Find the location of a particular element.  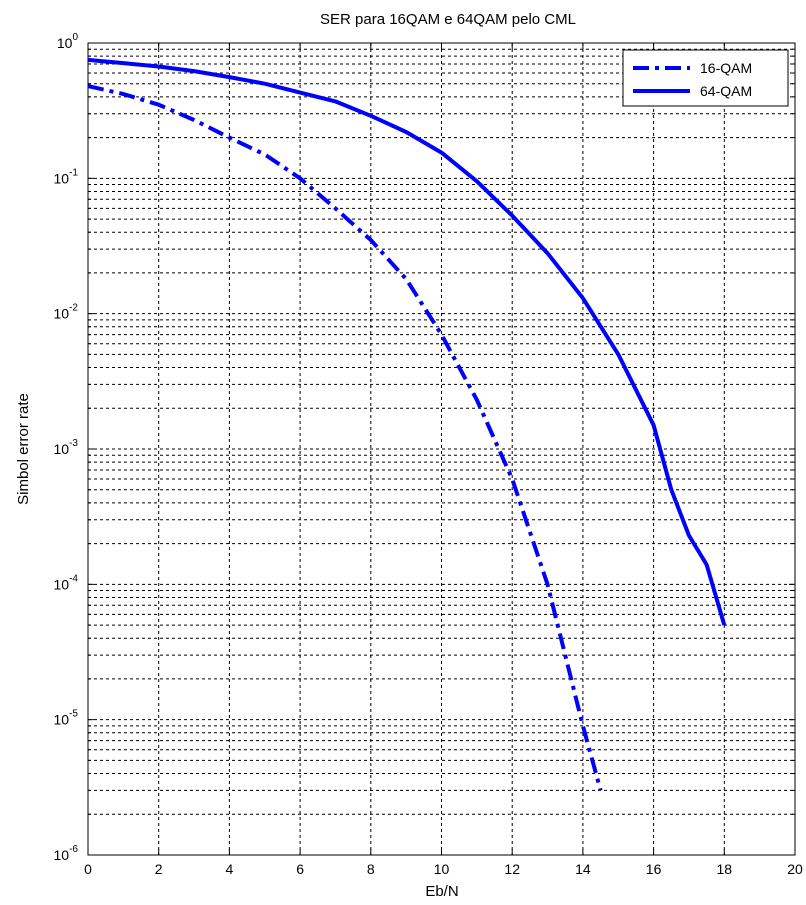

x-tick-label: 12 is located at coordinates (512, 869).